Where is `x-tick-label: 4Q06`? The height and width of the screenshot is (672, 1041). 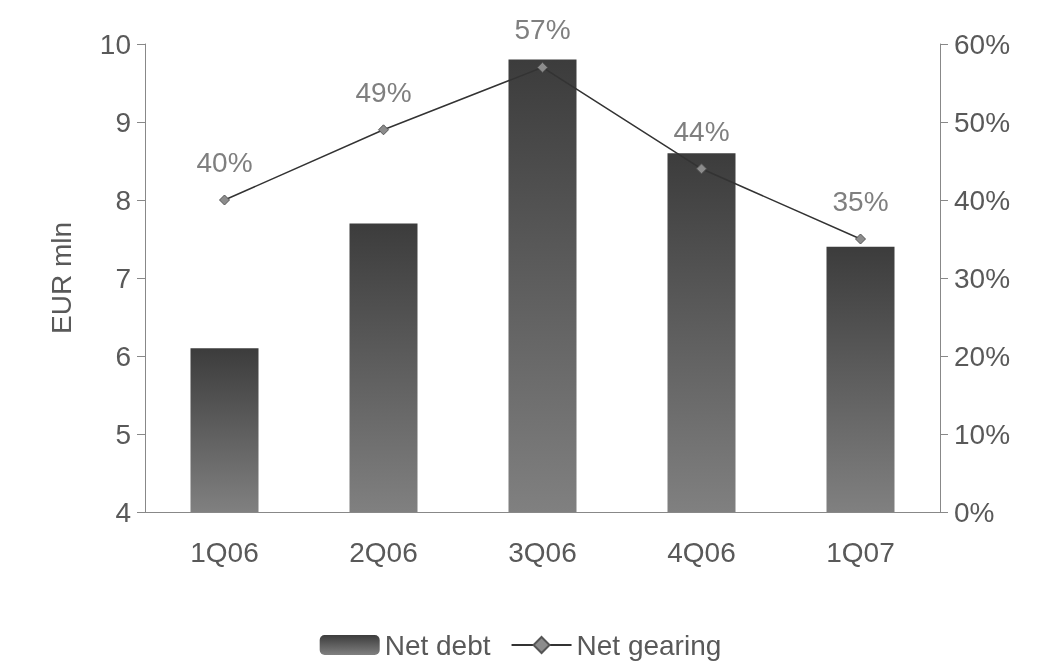
x-tick-label: 4Q06 is located at coordinates (701, 552).